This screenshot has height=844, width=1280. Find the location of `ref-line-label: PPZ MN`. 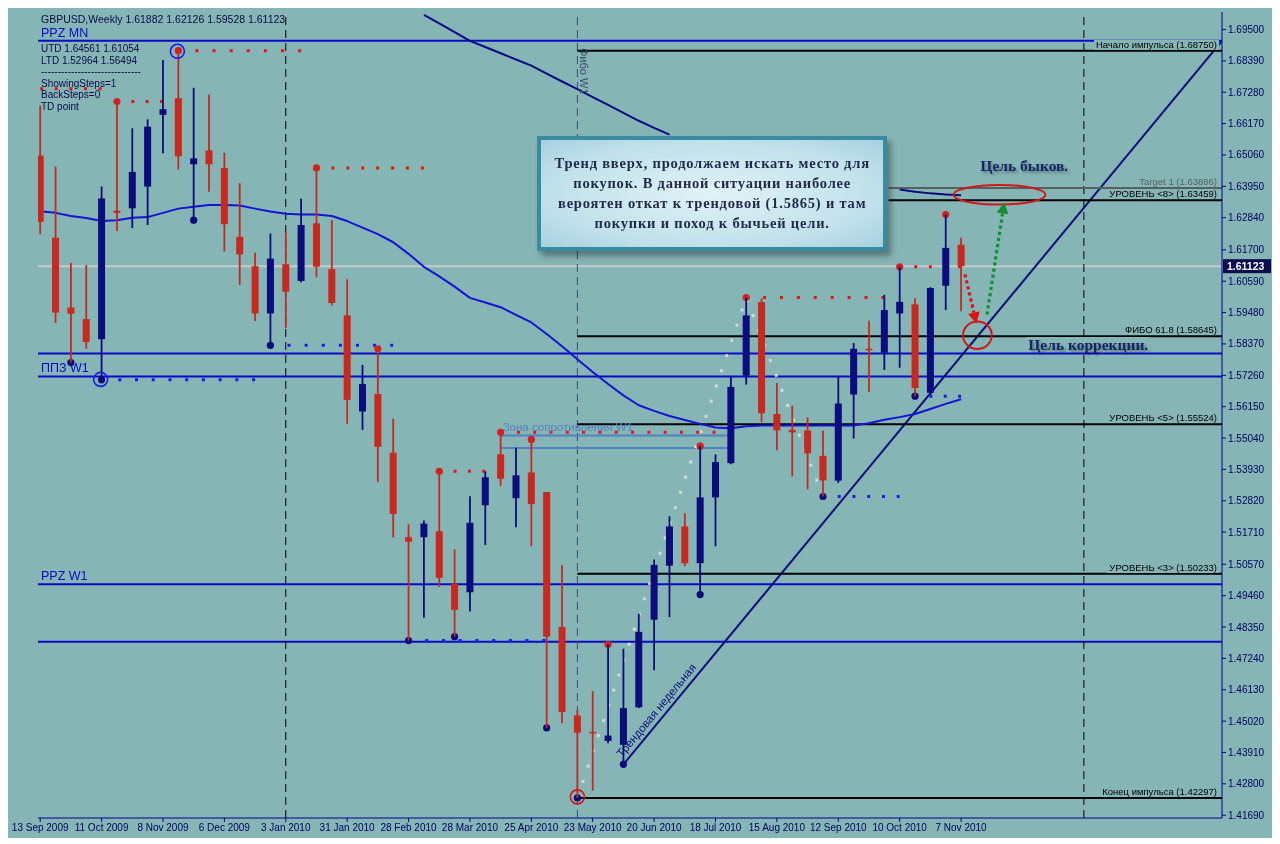

ref-line-label: PPZ MN is located at coordinates (65, 32).